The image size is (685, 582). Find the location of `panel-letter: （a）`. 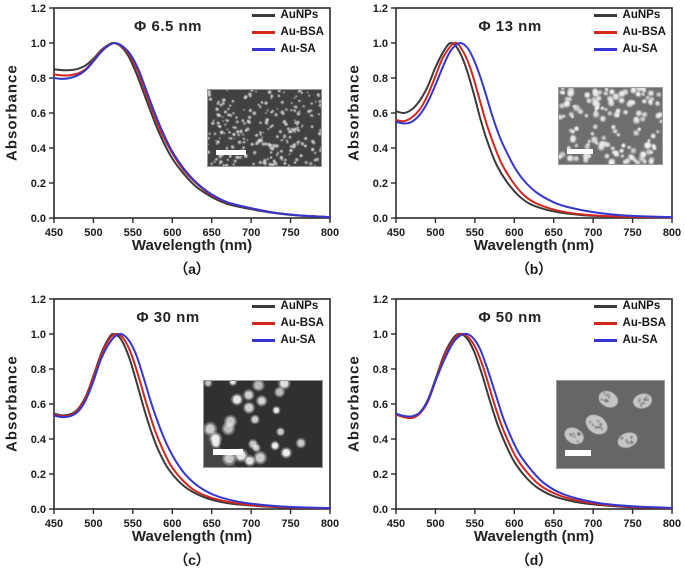

panel-letter: （a） is located at coordinates (192, 269).